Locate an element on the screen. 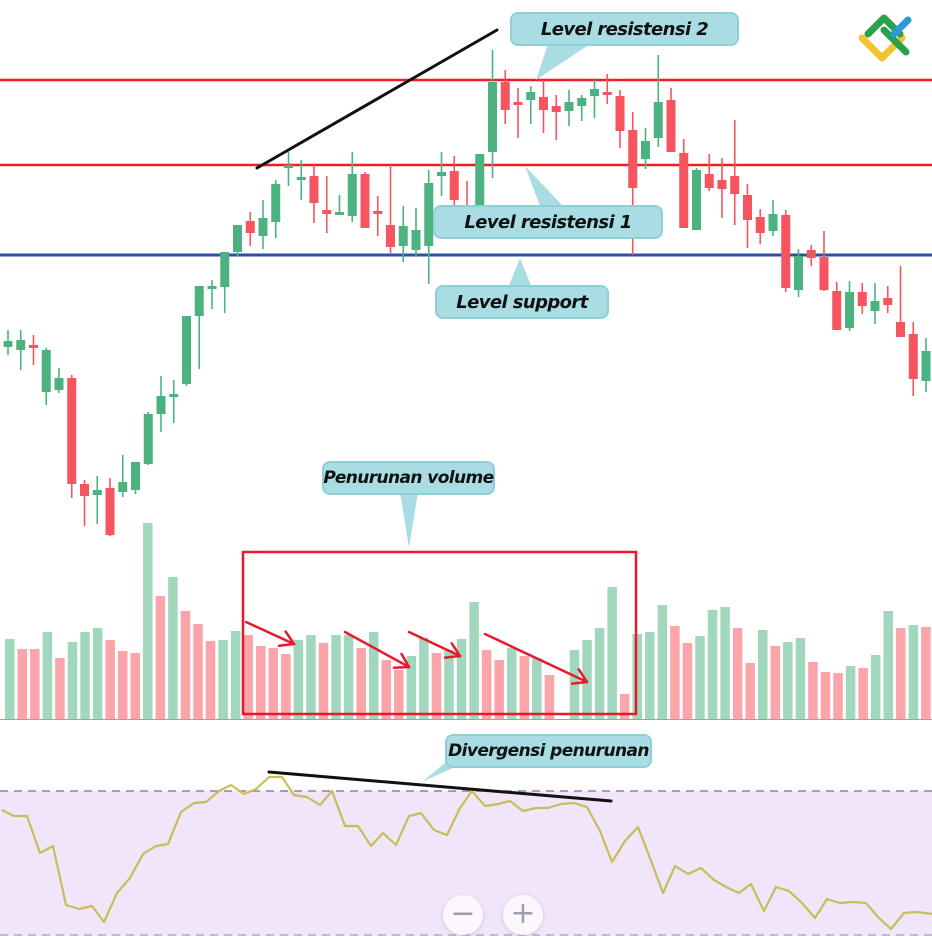 The height and width of the screenshot is (936, 932). zoom-out-button: − is located at coordinates (463, 915).